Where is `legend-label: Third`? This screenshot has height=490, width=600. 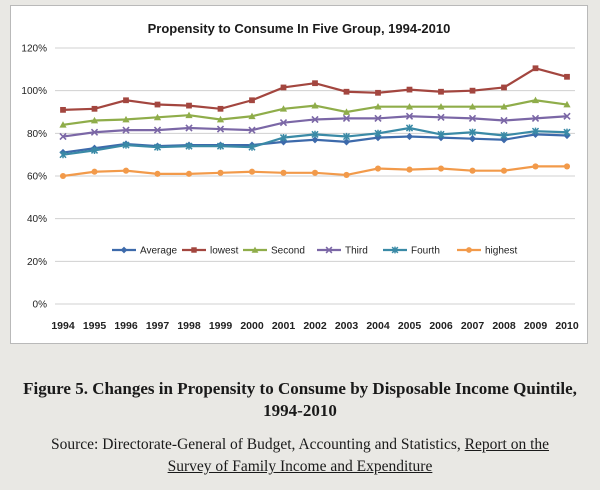 legend-label: Third is located at coordinates (356, 251).